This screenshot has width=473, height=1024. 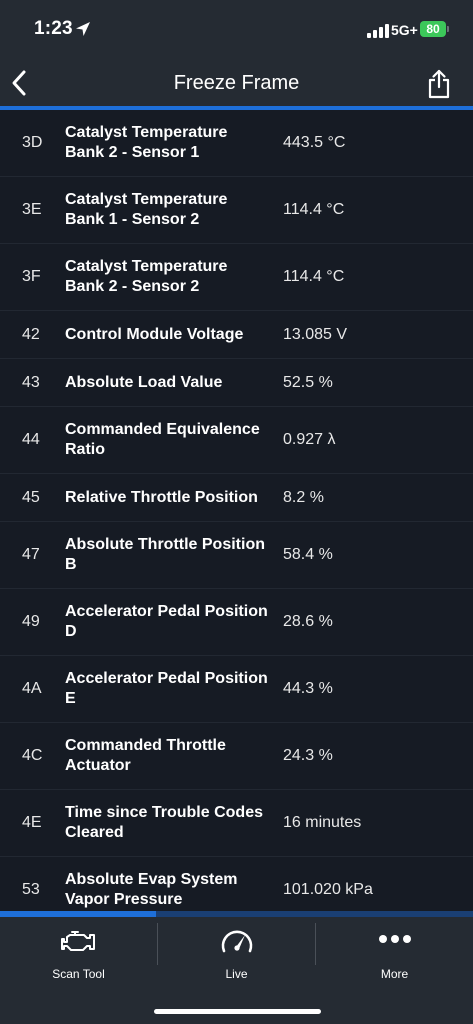 I want to click on list-item: 44 Commanded Equivalence Ratio 0.927 λ, so click(x=236, y=440).